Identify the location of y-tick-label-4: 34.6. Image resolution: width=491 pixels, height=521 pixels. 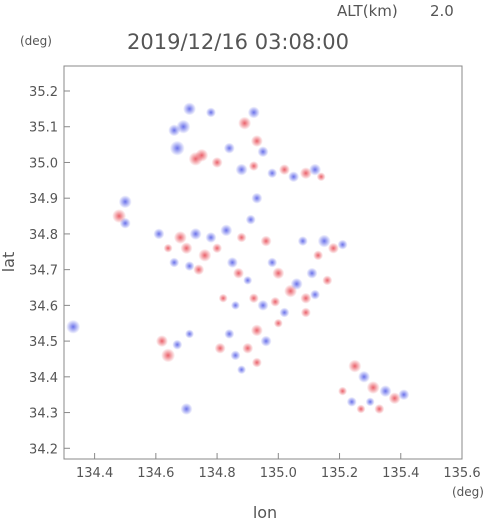
(43, 306).